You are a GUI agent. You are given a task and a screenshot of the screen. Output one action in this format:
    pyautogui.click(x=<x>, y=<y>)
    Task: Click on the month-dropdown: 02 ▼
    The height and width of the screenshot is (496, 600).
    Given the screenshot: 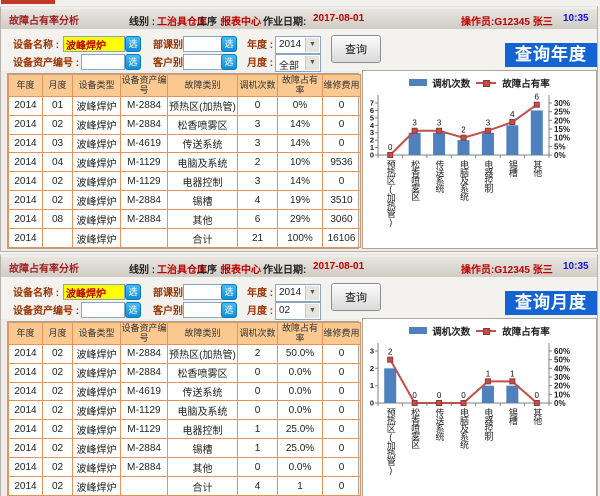 What is the action you would take?
    pyautogui.click(x=298, y=311)
    